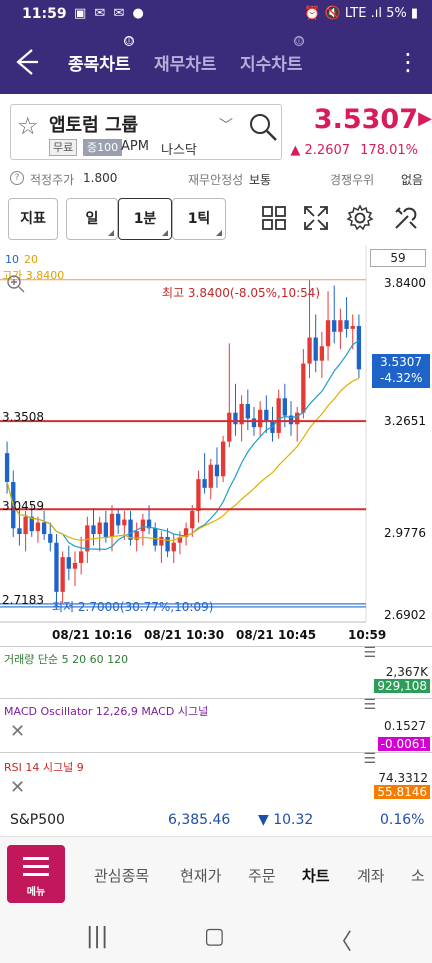 The width and height of the screenshot is (432, 963). Describe the element at coordinates (183, 459) in the screenshot. I see `ma20-line` at that location.